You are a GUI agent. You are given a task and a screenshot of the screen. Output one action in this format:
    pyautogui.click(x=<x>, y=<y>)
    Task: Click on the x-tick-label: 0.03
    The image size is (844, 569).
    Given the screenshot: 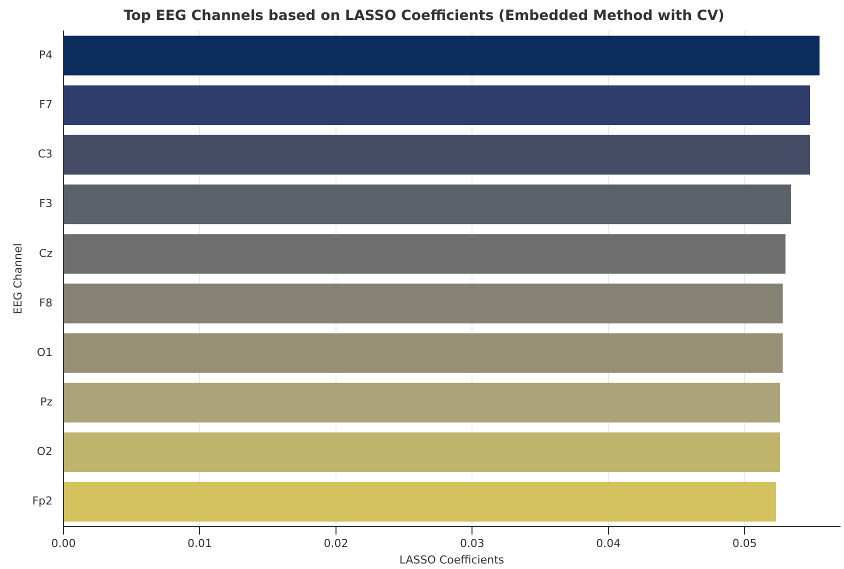 What is the action you would take?
    pyautogui.click(x=472, y=543)
    